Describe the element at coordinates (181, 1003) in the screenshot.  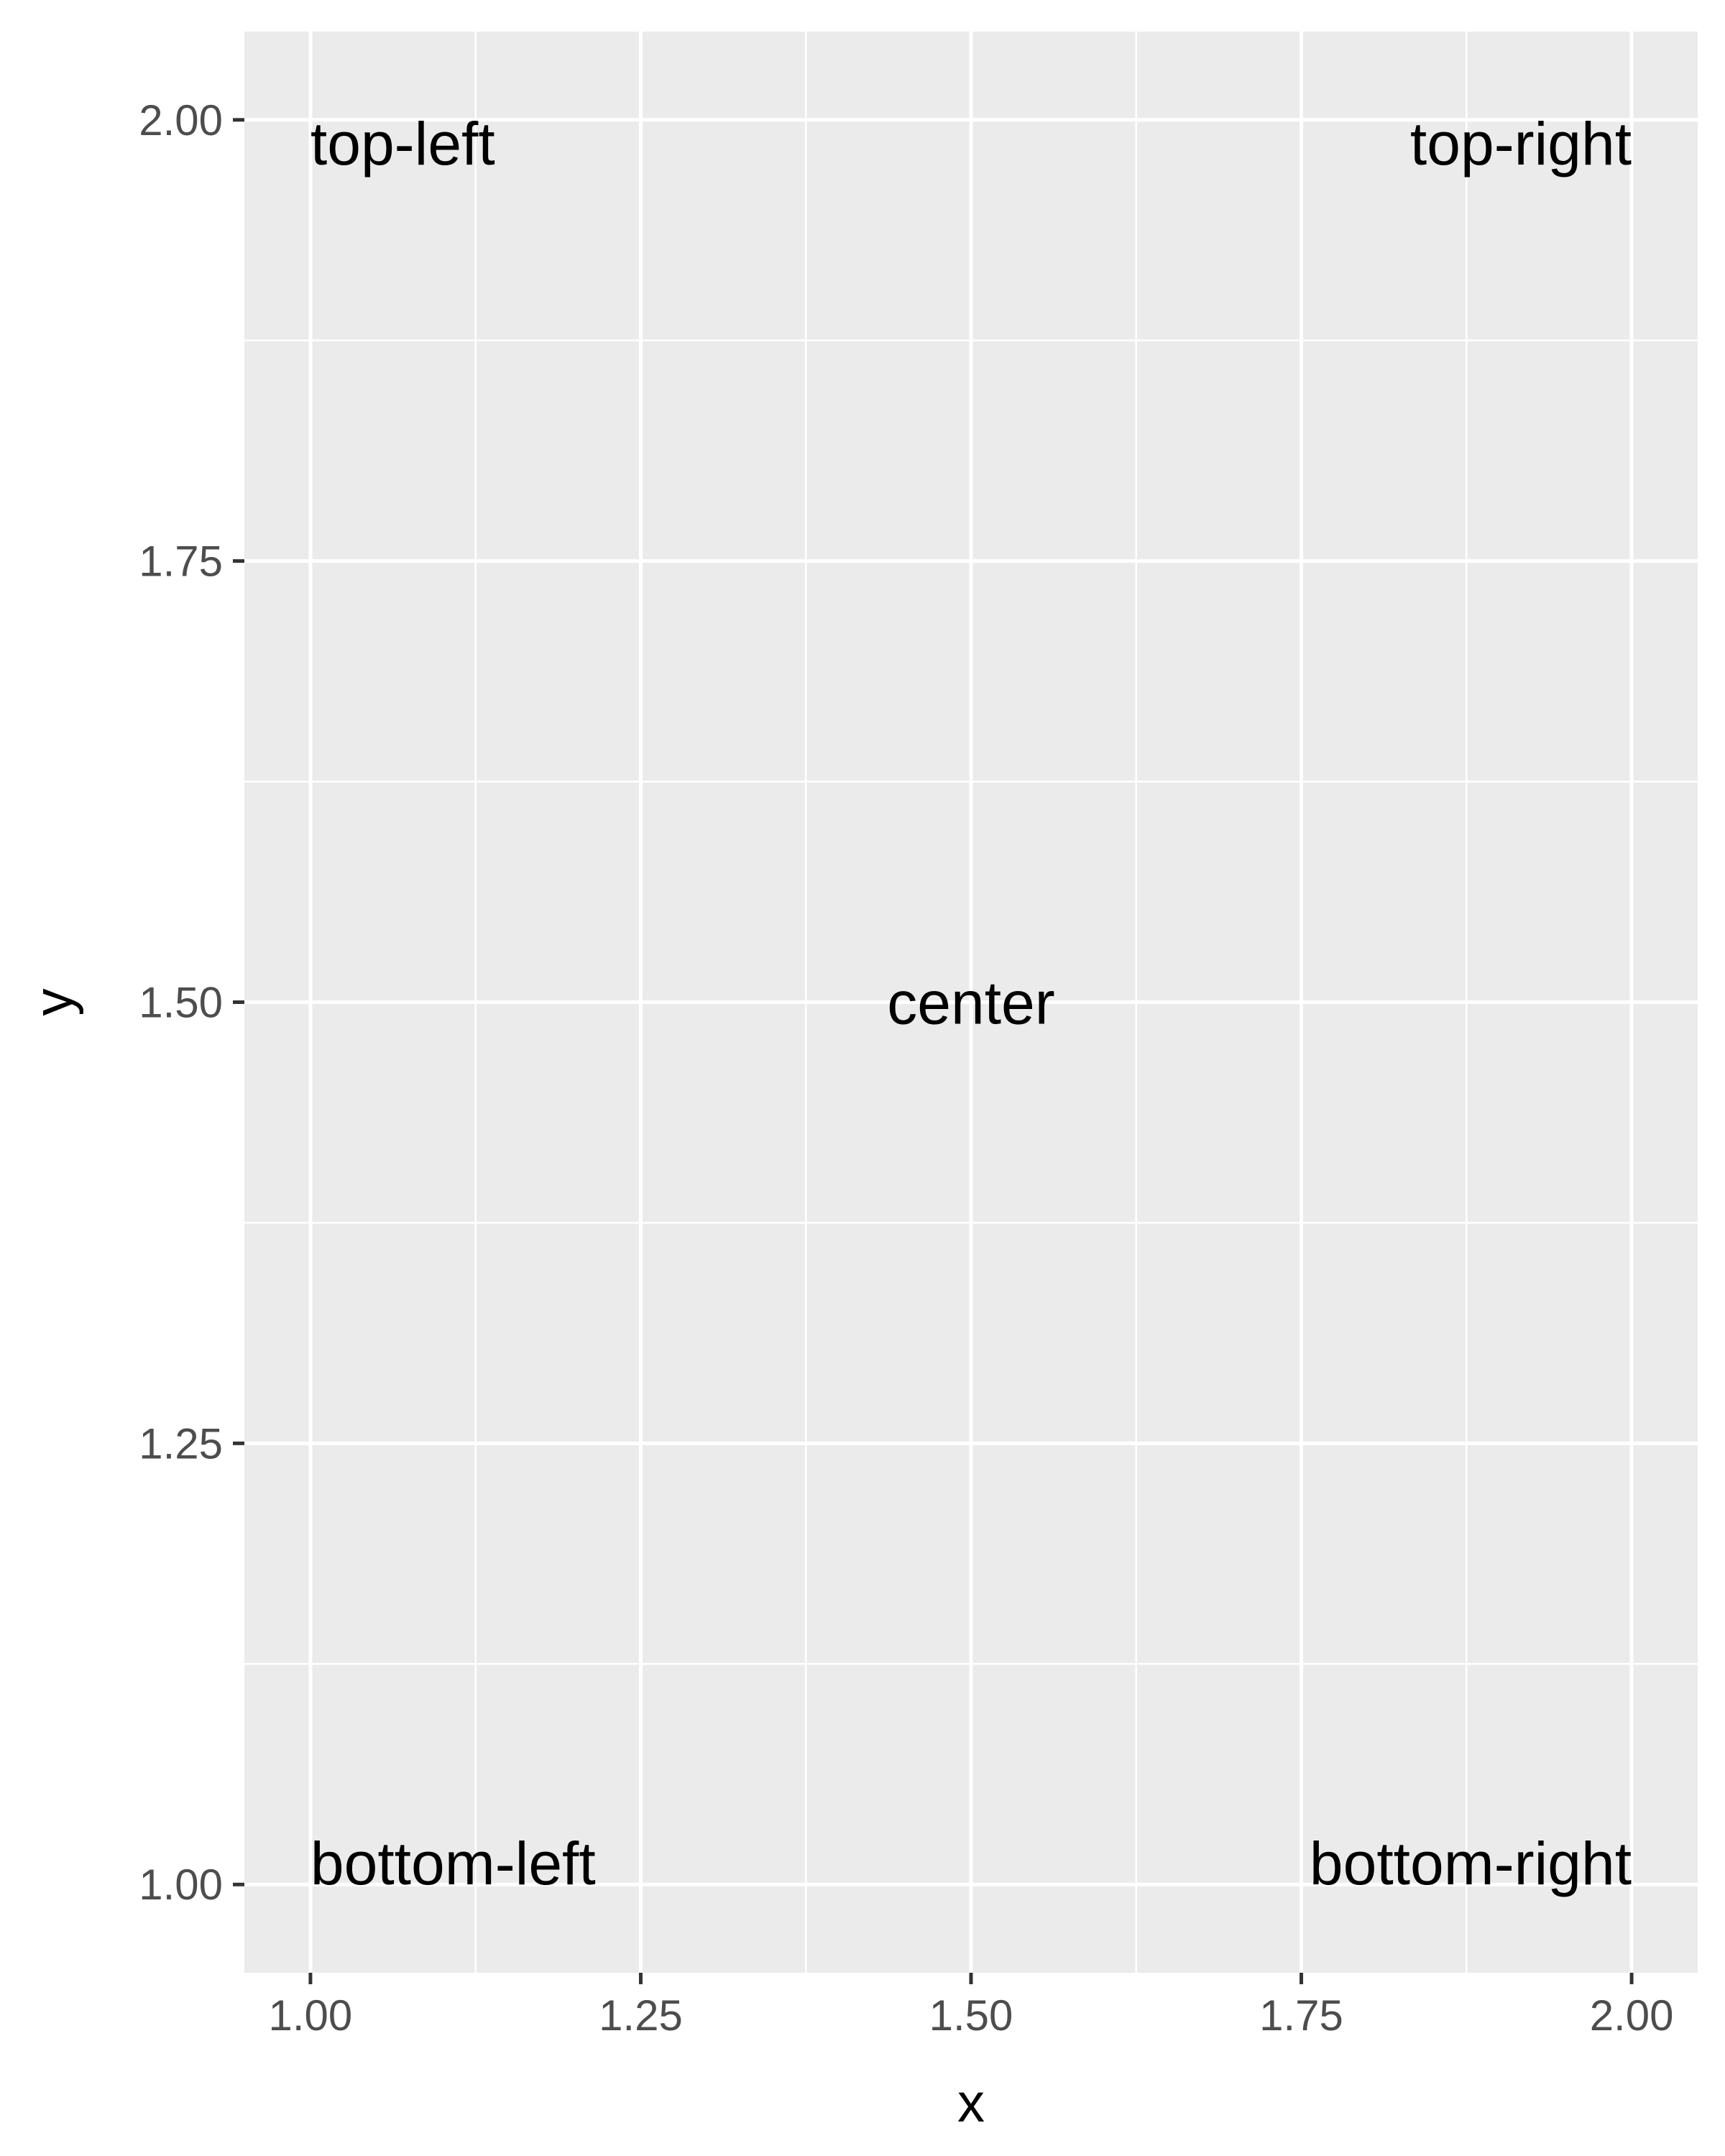
I see `y-tick-label: 1.50` at that location.